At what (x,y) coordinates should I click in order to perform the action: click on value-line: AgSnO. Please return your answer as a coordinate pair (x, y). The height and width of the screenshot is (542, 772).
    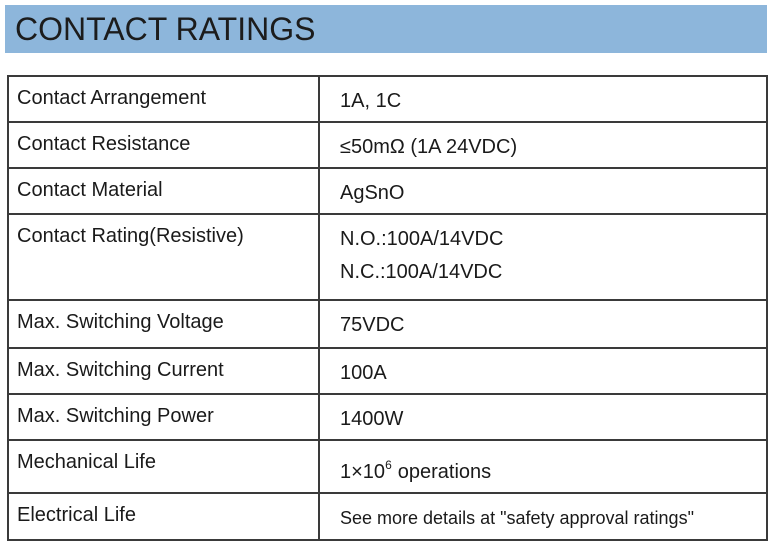
    Looking at the image, I should click on (372, 193).